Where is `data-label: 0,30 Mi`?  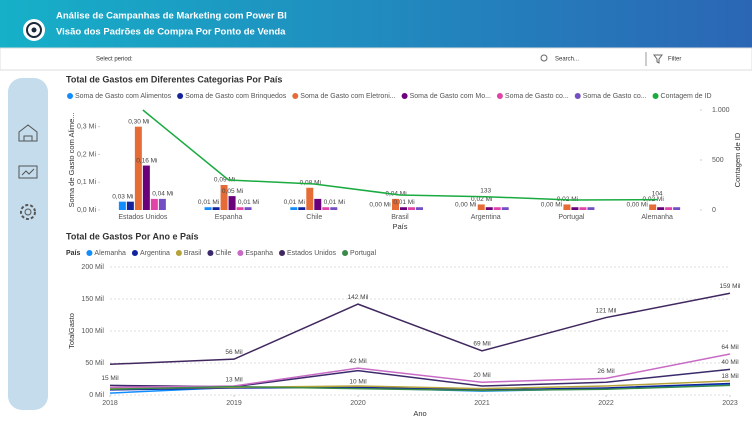
data-label: 0,30 Mi is located at coordinates (138, 121).